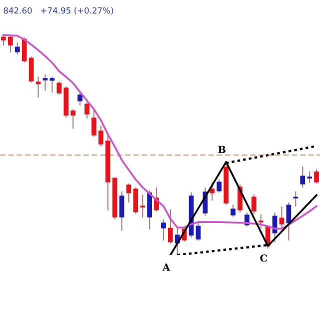  I want to click on text: 842.60 +74.95 (+0.27%), so click(59, 11).